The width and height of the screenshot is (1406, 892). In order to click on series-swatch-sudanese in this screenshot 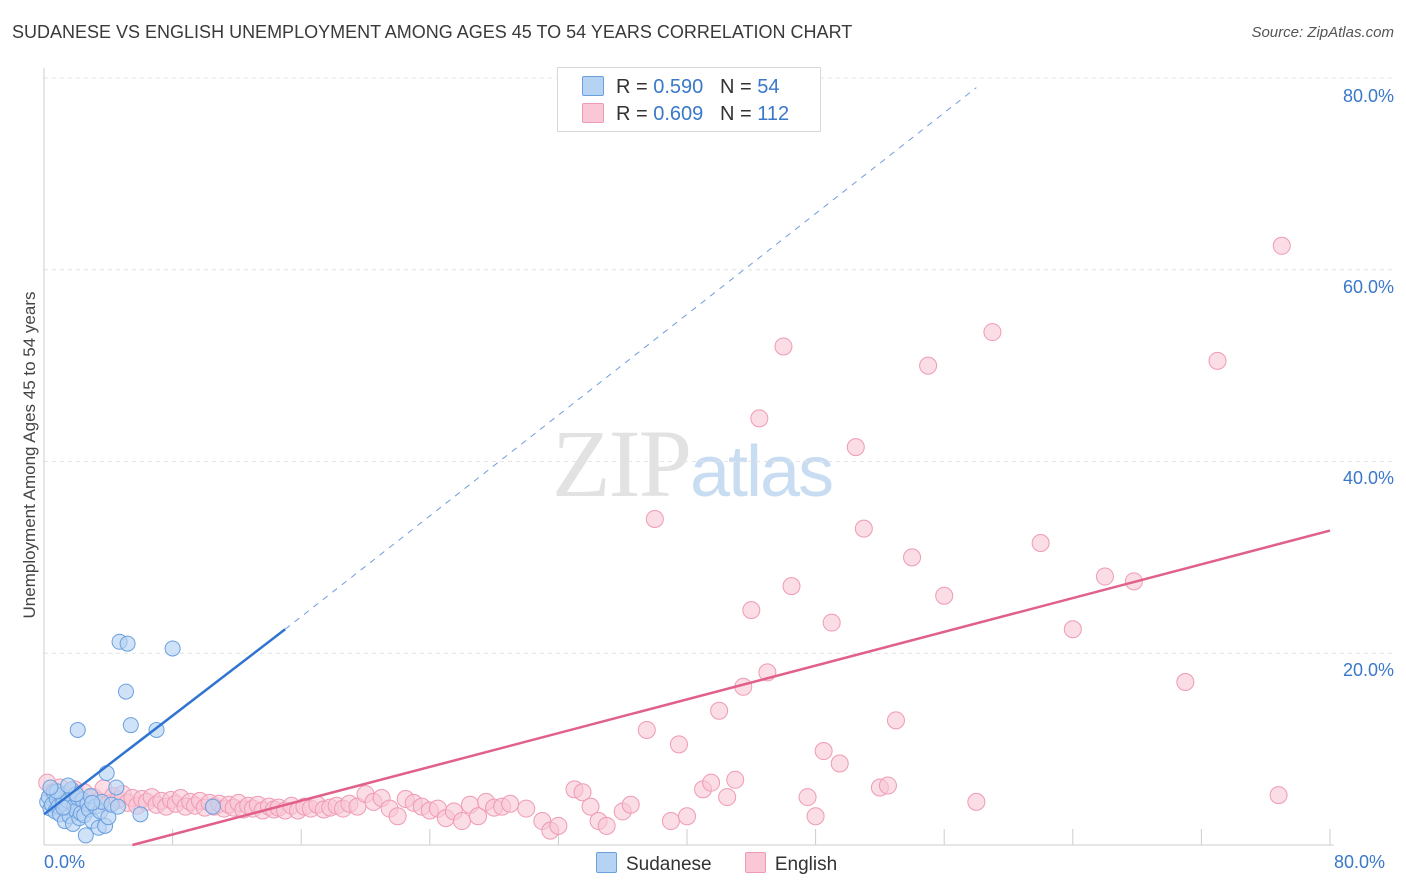, I will do `click(606, 862)`.